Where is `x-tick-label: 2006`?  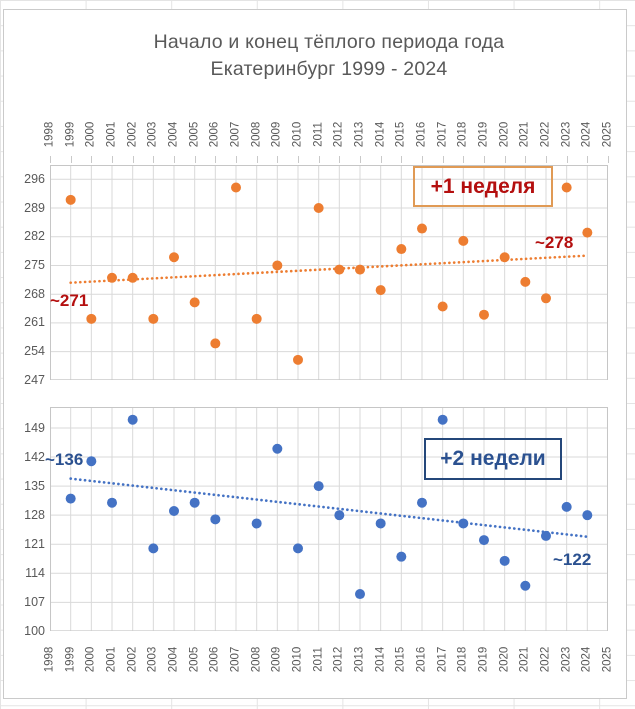 x-tick-label: 2006 is located at coordinates (214, 134).